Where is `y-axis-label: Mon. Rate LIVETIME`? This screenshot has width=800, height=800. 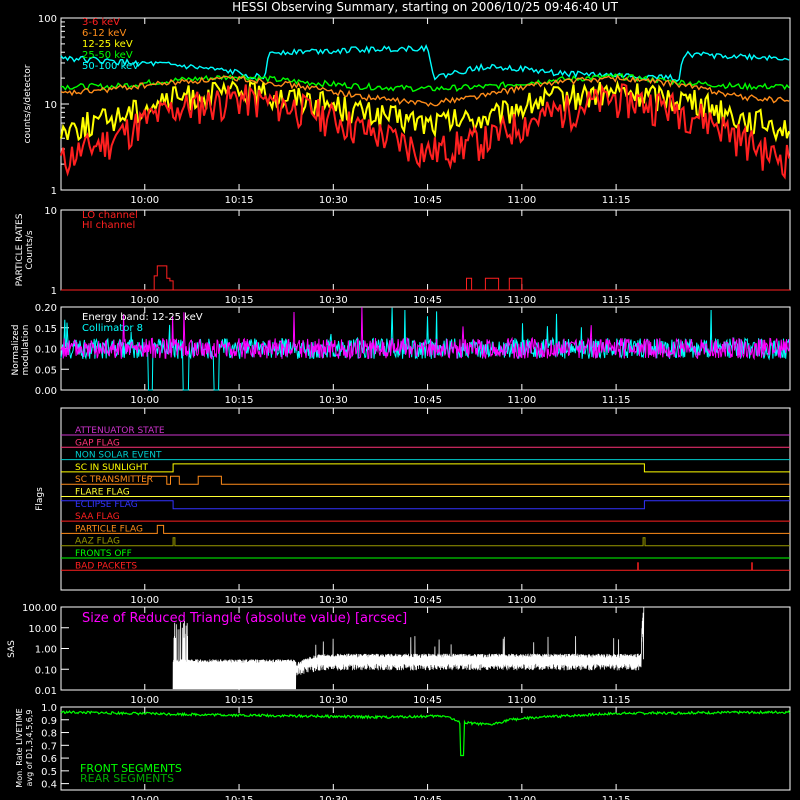 y-axis-label: Mon. Rate LIVETIME is located at coordinates (19, 747).